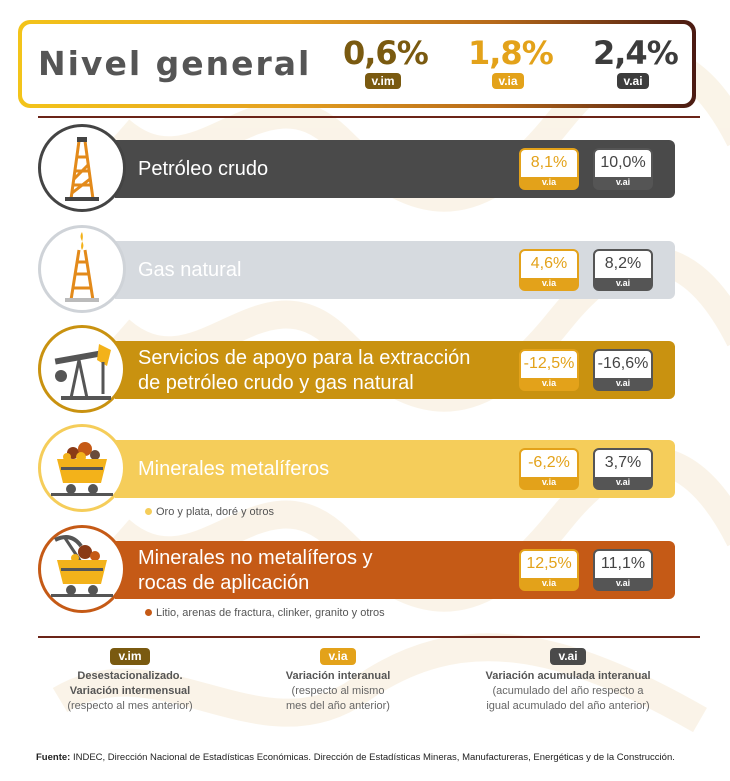 Image resolution: width=730 pixels, height=781 pixels. Describe the element at coordinates (338, 656) in the screenshot. I see `legend-via-tag: v.ia` at that location.